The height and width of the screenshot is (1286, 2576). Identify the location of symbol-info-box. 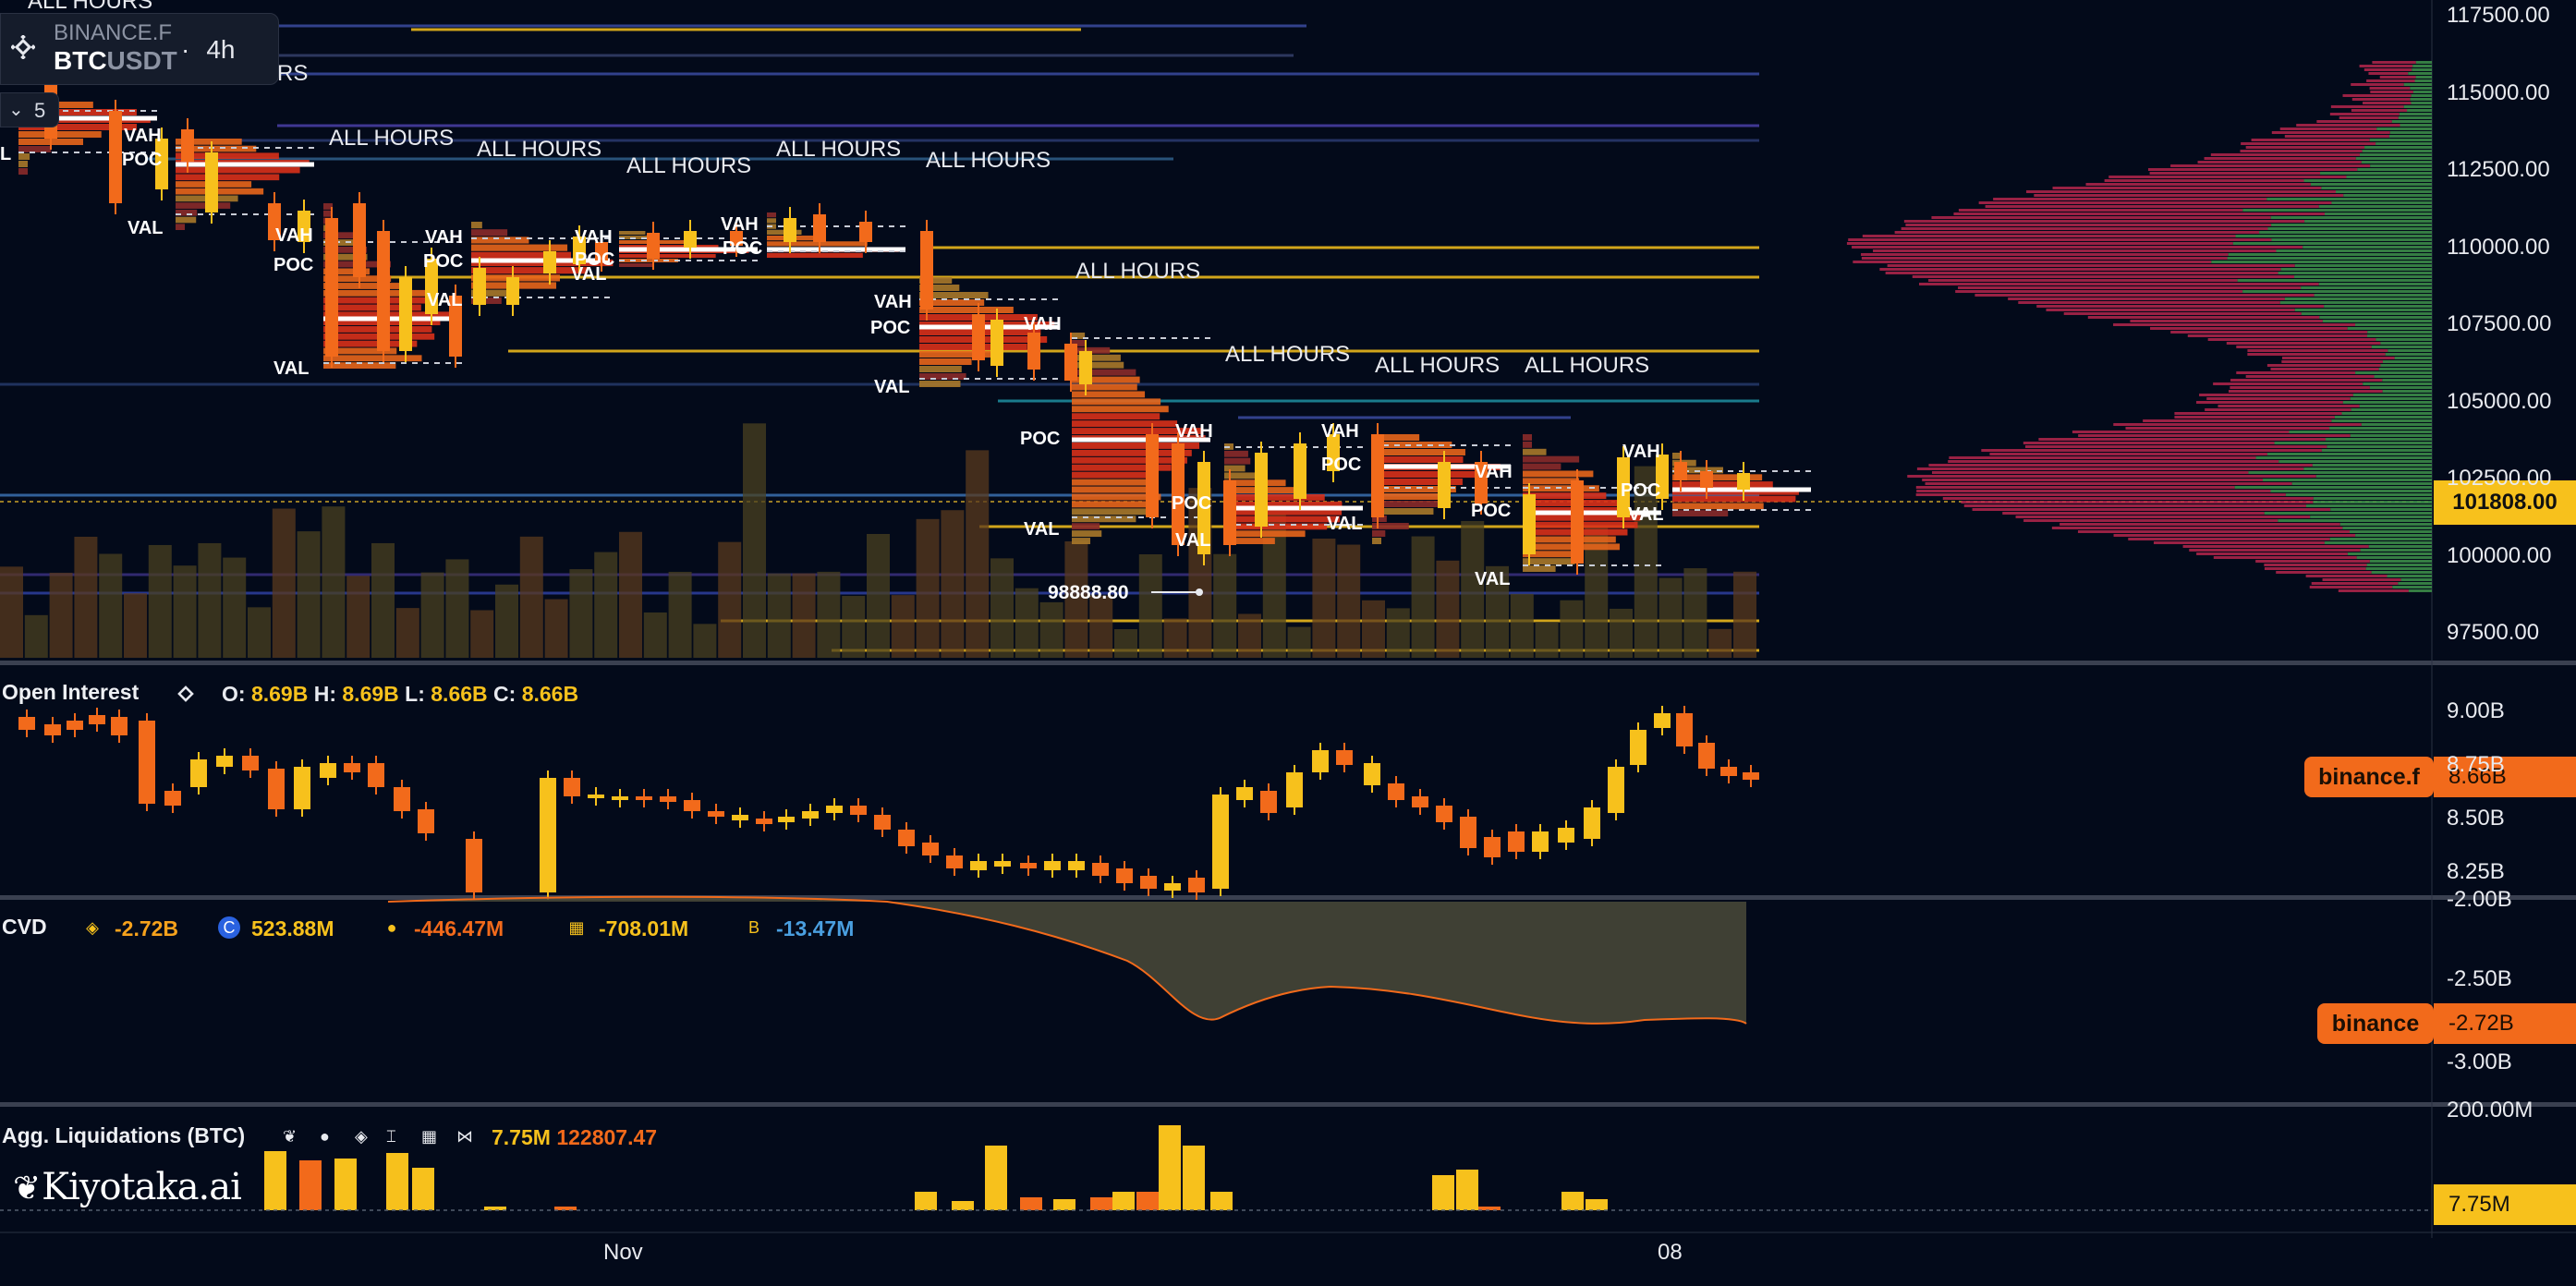
(139, 49).